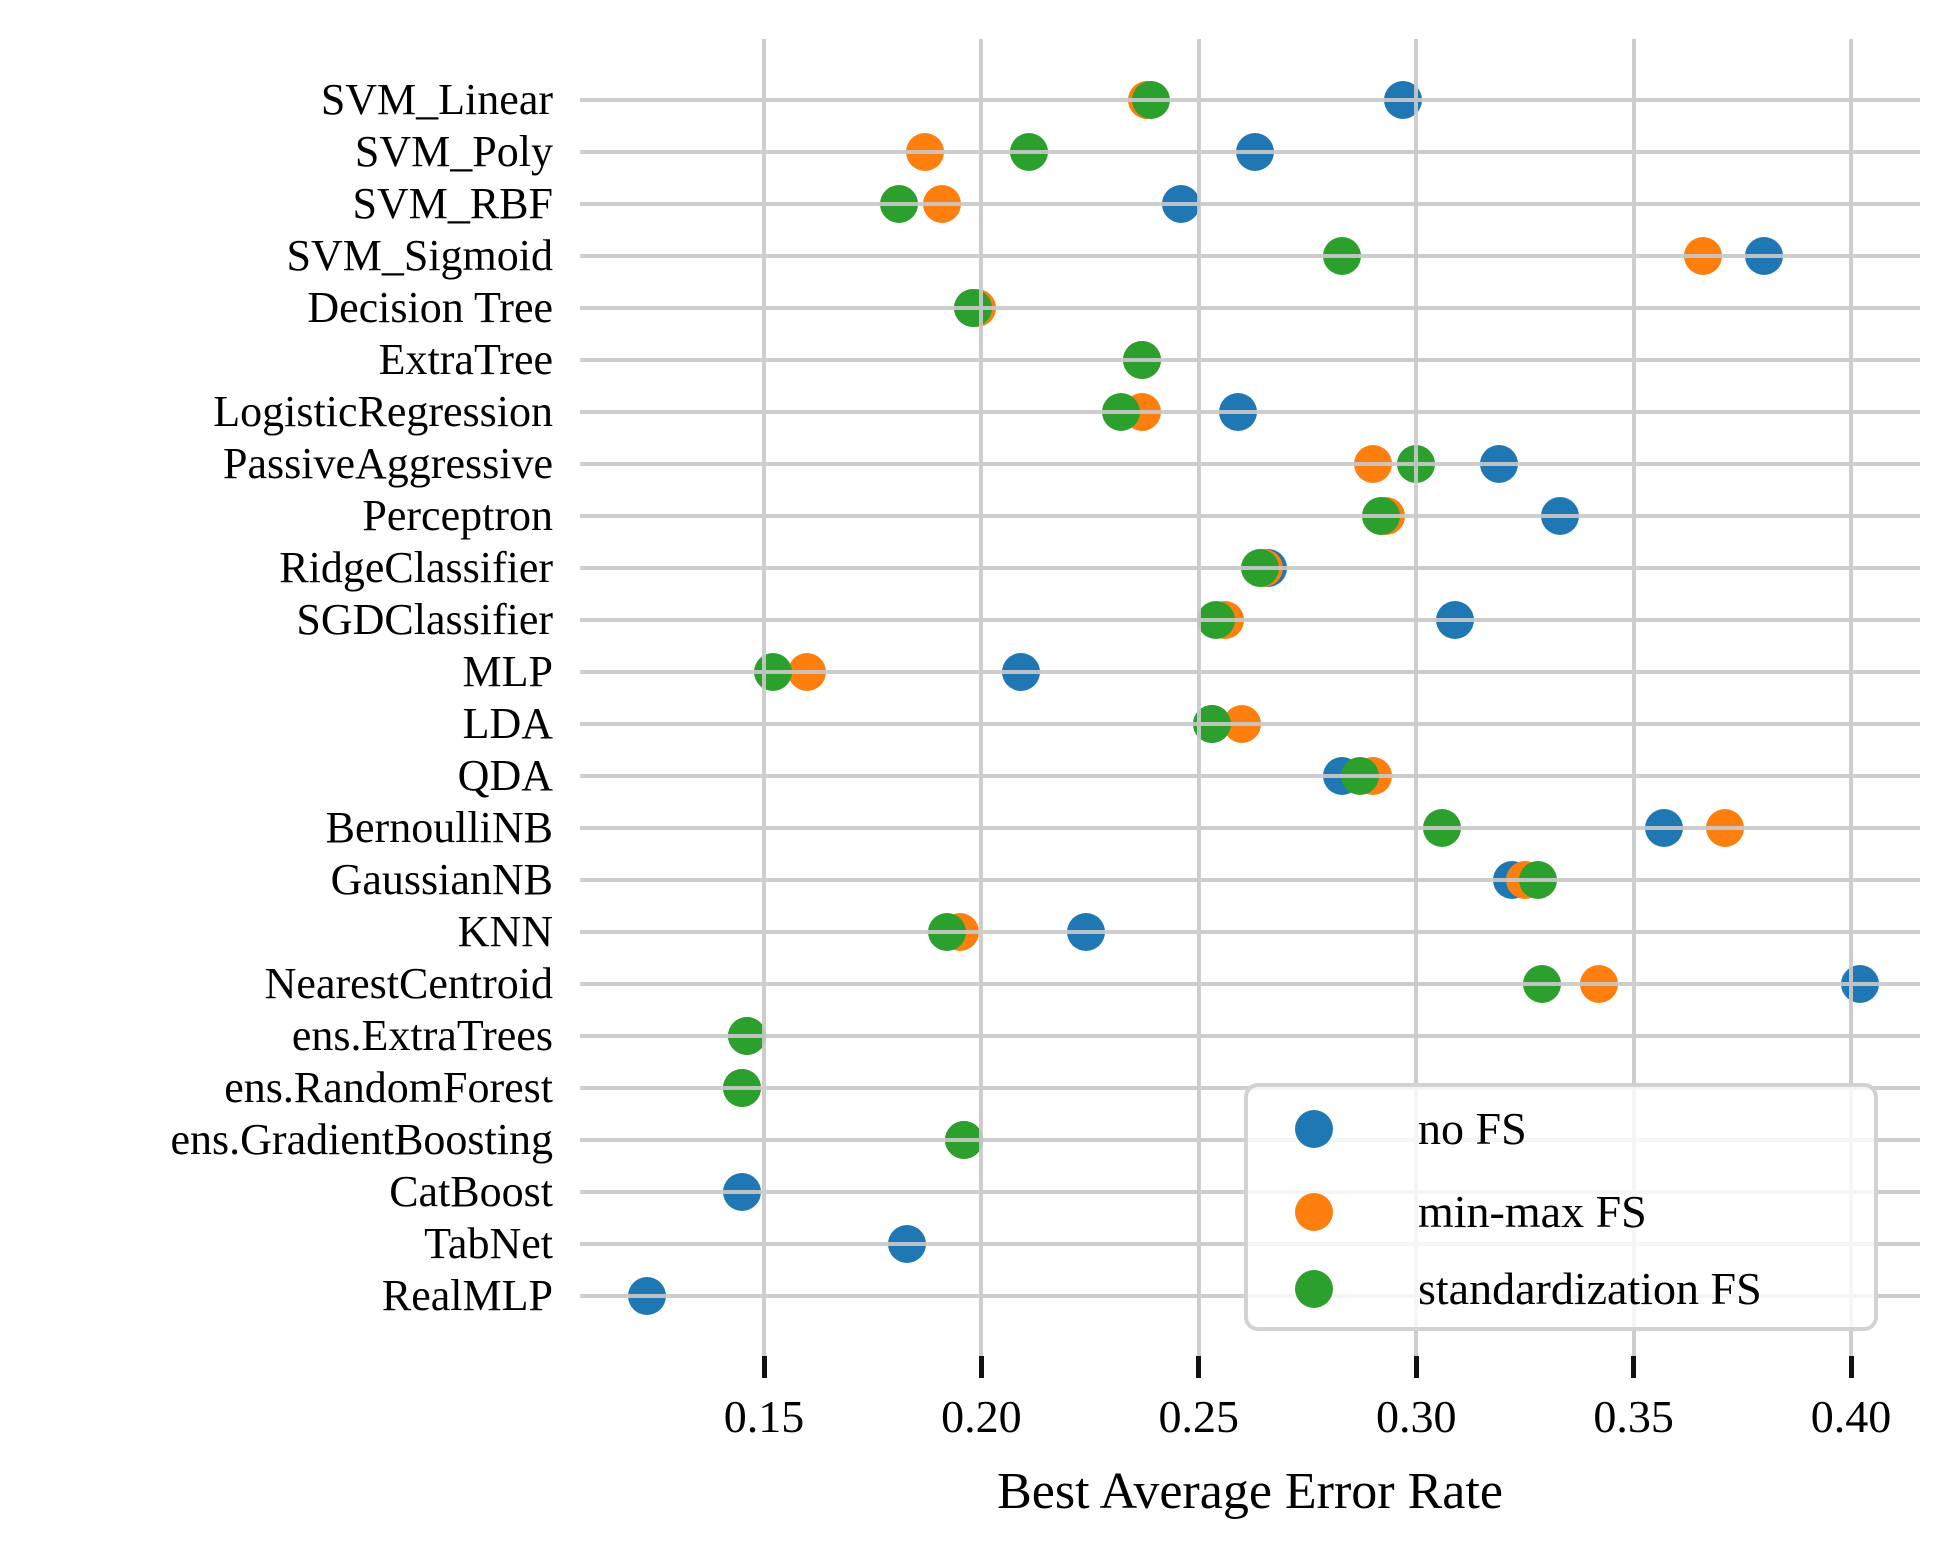  Describe the element at coordinates (430, 307) in the screenshot. I see `y-tick-label: Decision Tree` at that location.